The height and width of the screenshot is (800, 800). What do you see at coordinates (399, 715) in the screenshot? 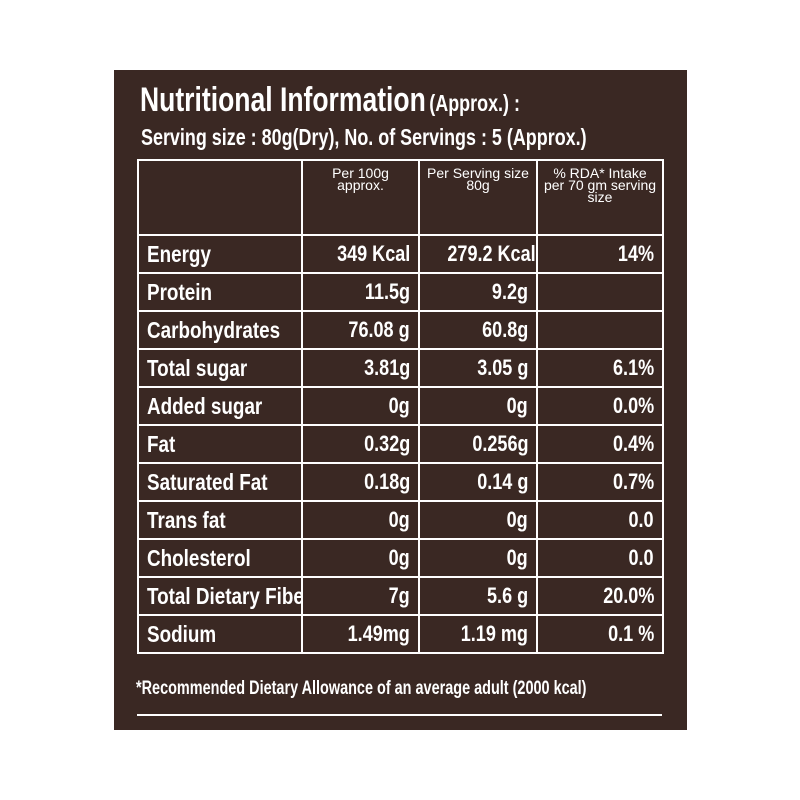
I see `bottom-divider` at bounding box center [399, 715].